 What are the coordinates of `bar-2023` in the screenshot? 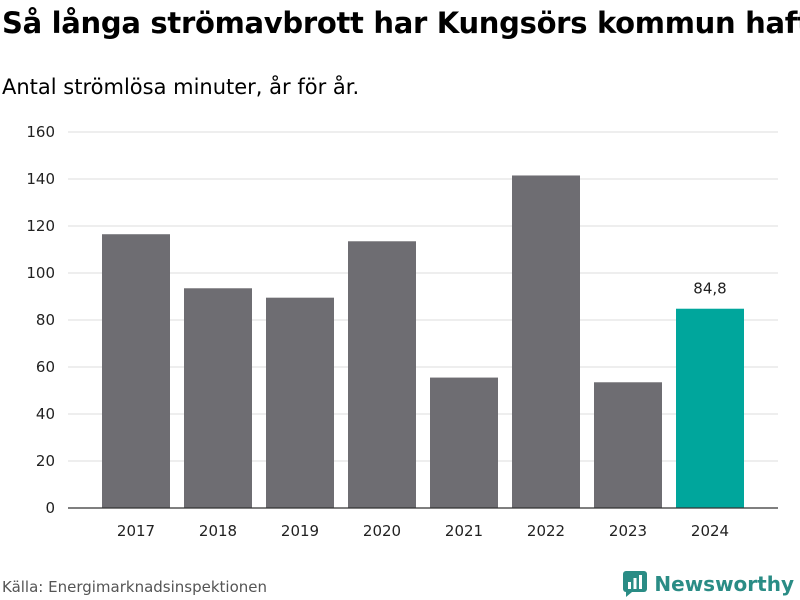 It's located at (628, 445).